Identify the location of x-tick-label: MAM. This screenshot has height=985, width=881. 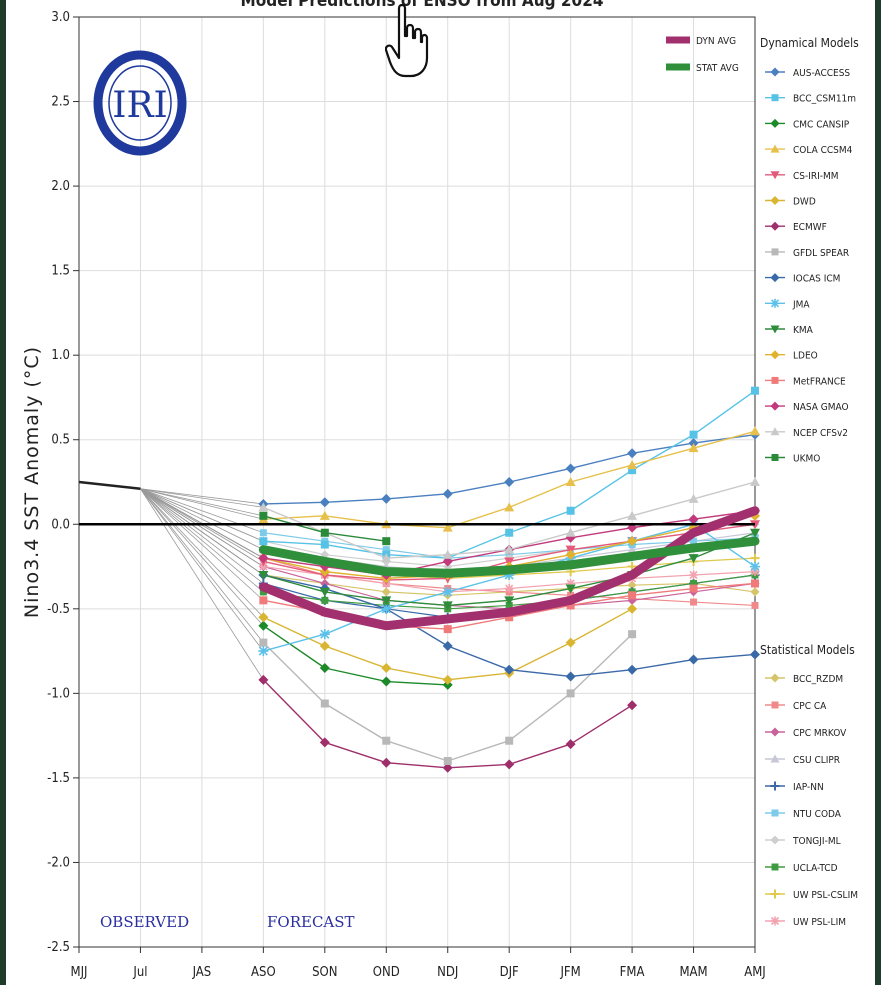
(693, 972).